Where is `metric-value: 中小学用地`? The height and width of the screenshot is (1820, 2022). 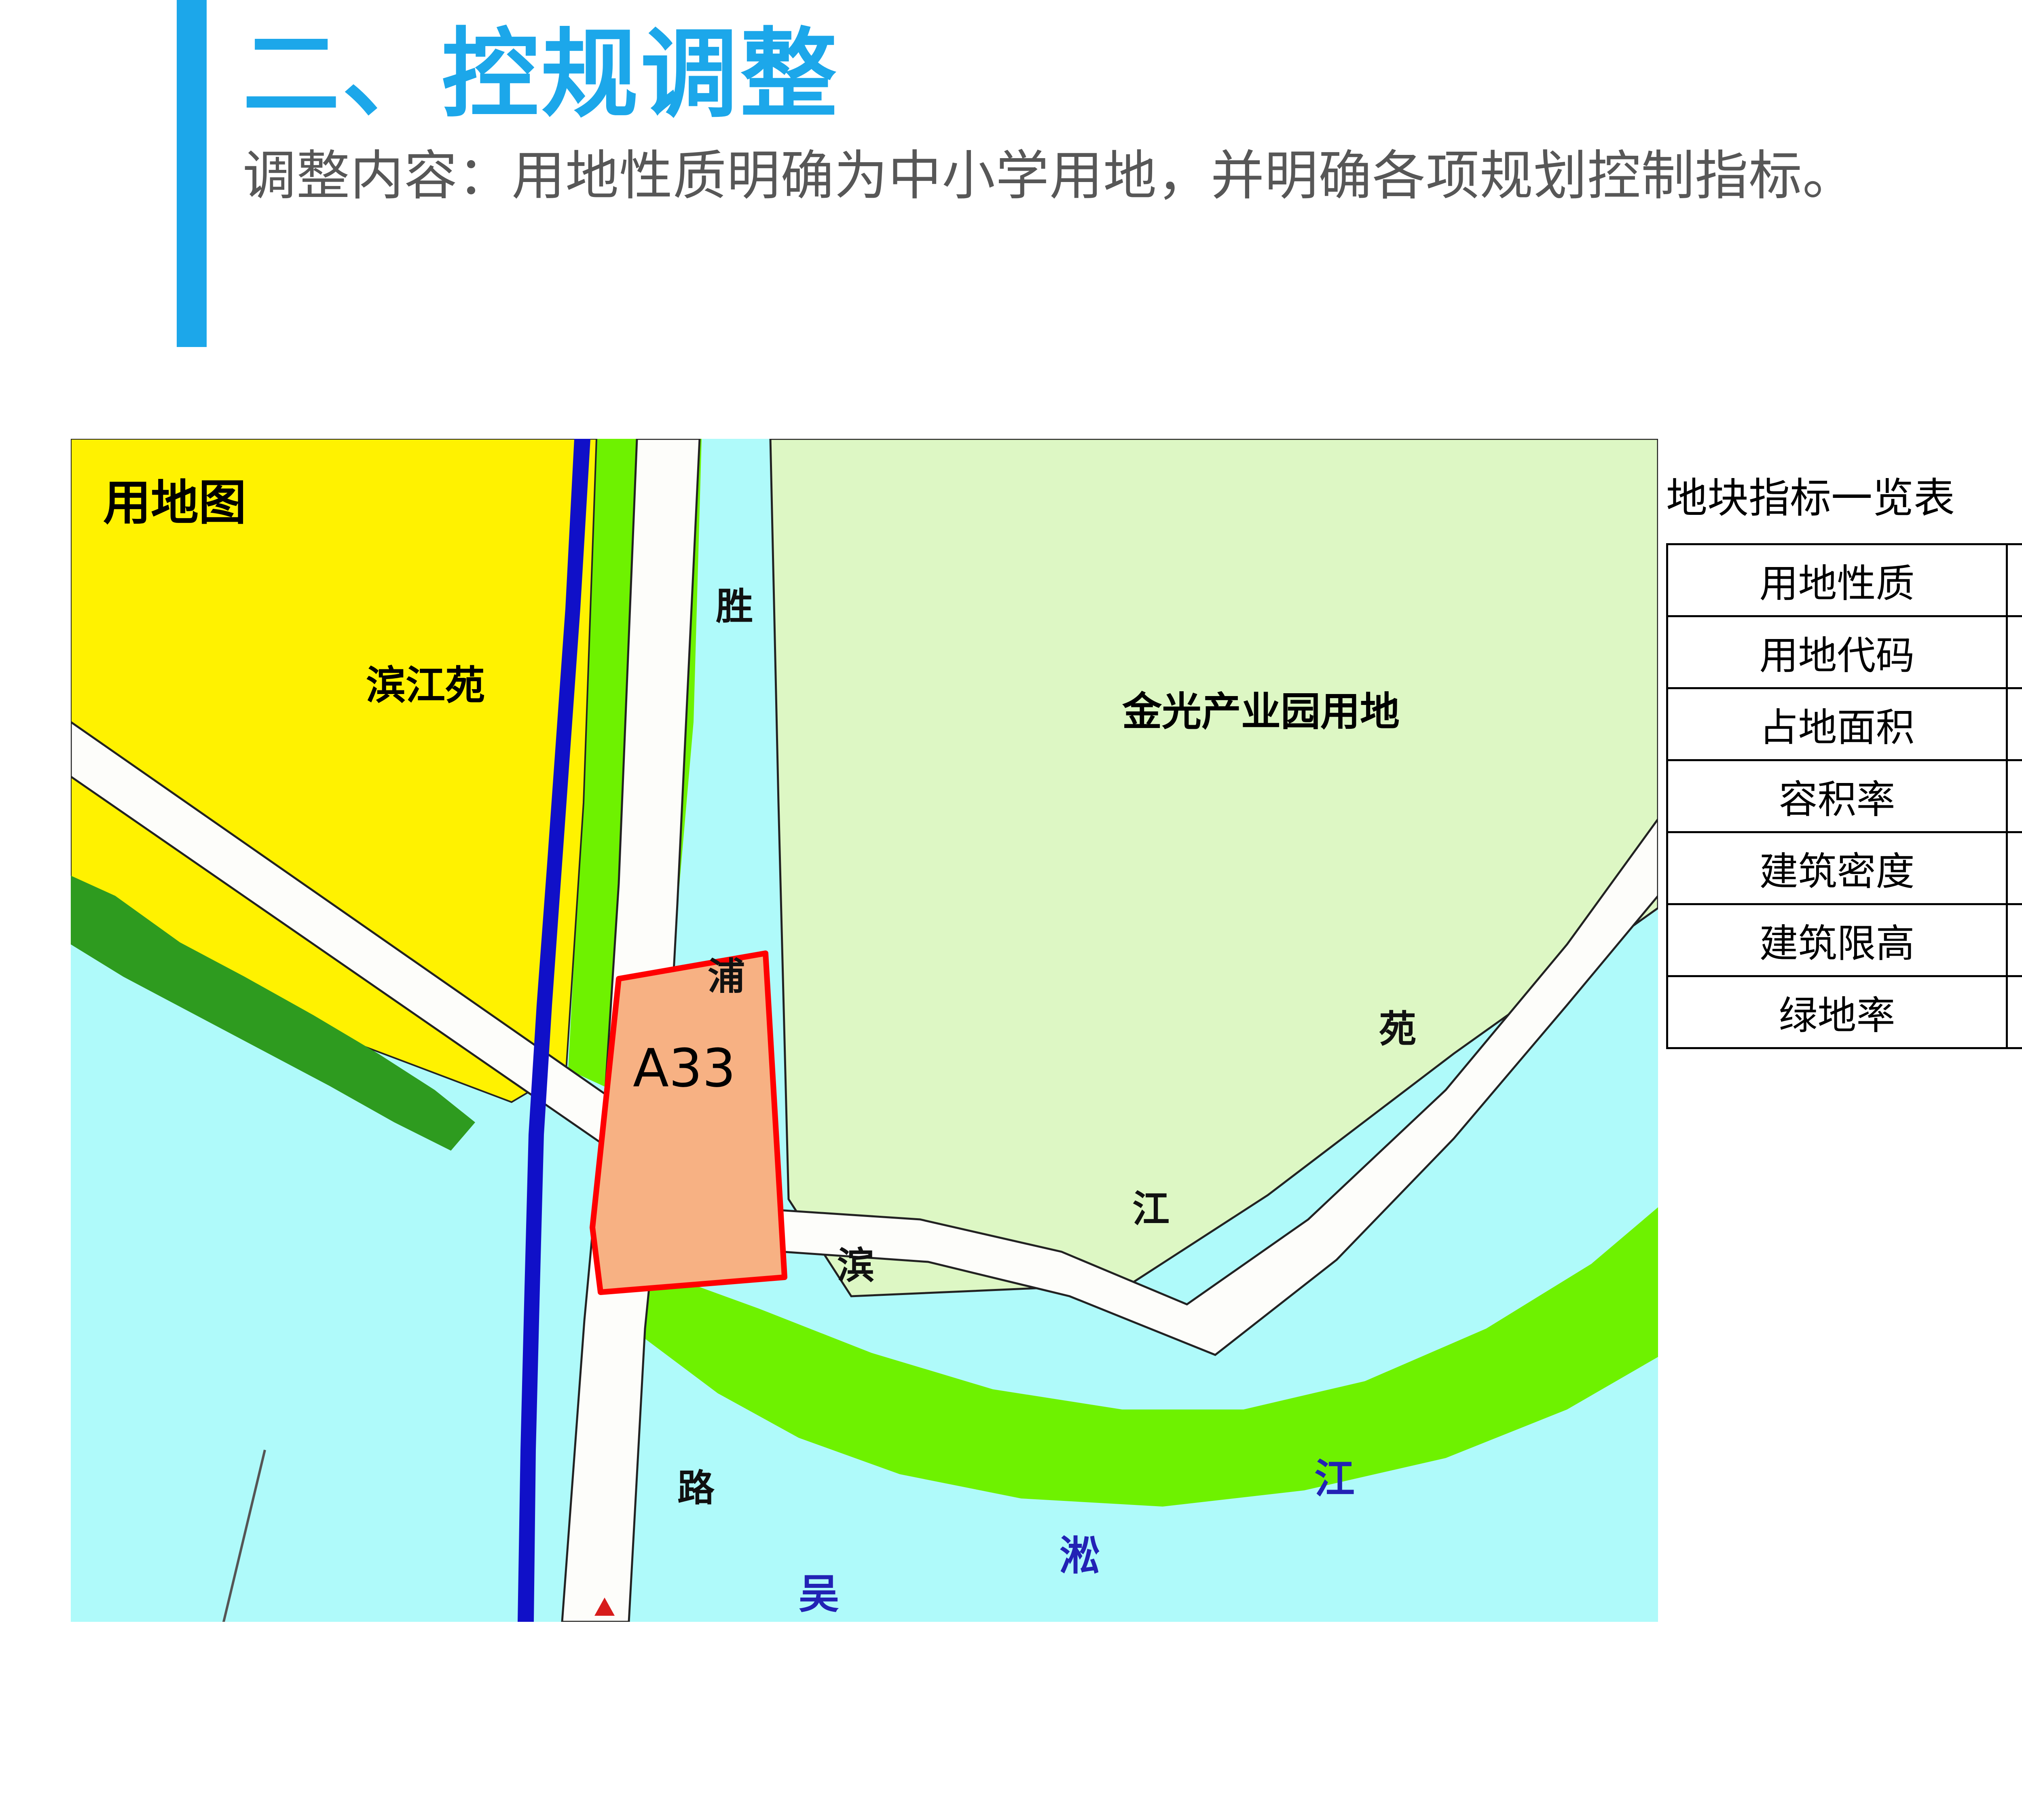
metric-value: 中小学用地 is located at coordinates (2014, 580).